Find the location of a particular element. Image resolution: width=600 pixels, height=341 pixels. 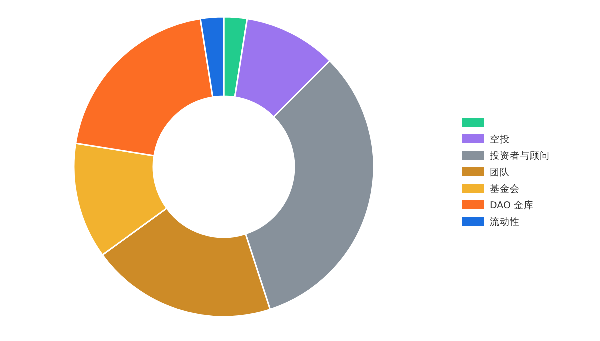

legend-label: 投资者与顾问 is located at coordinates (519, 156).